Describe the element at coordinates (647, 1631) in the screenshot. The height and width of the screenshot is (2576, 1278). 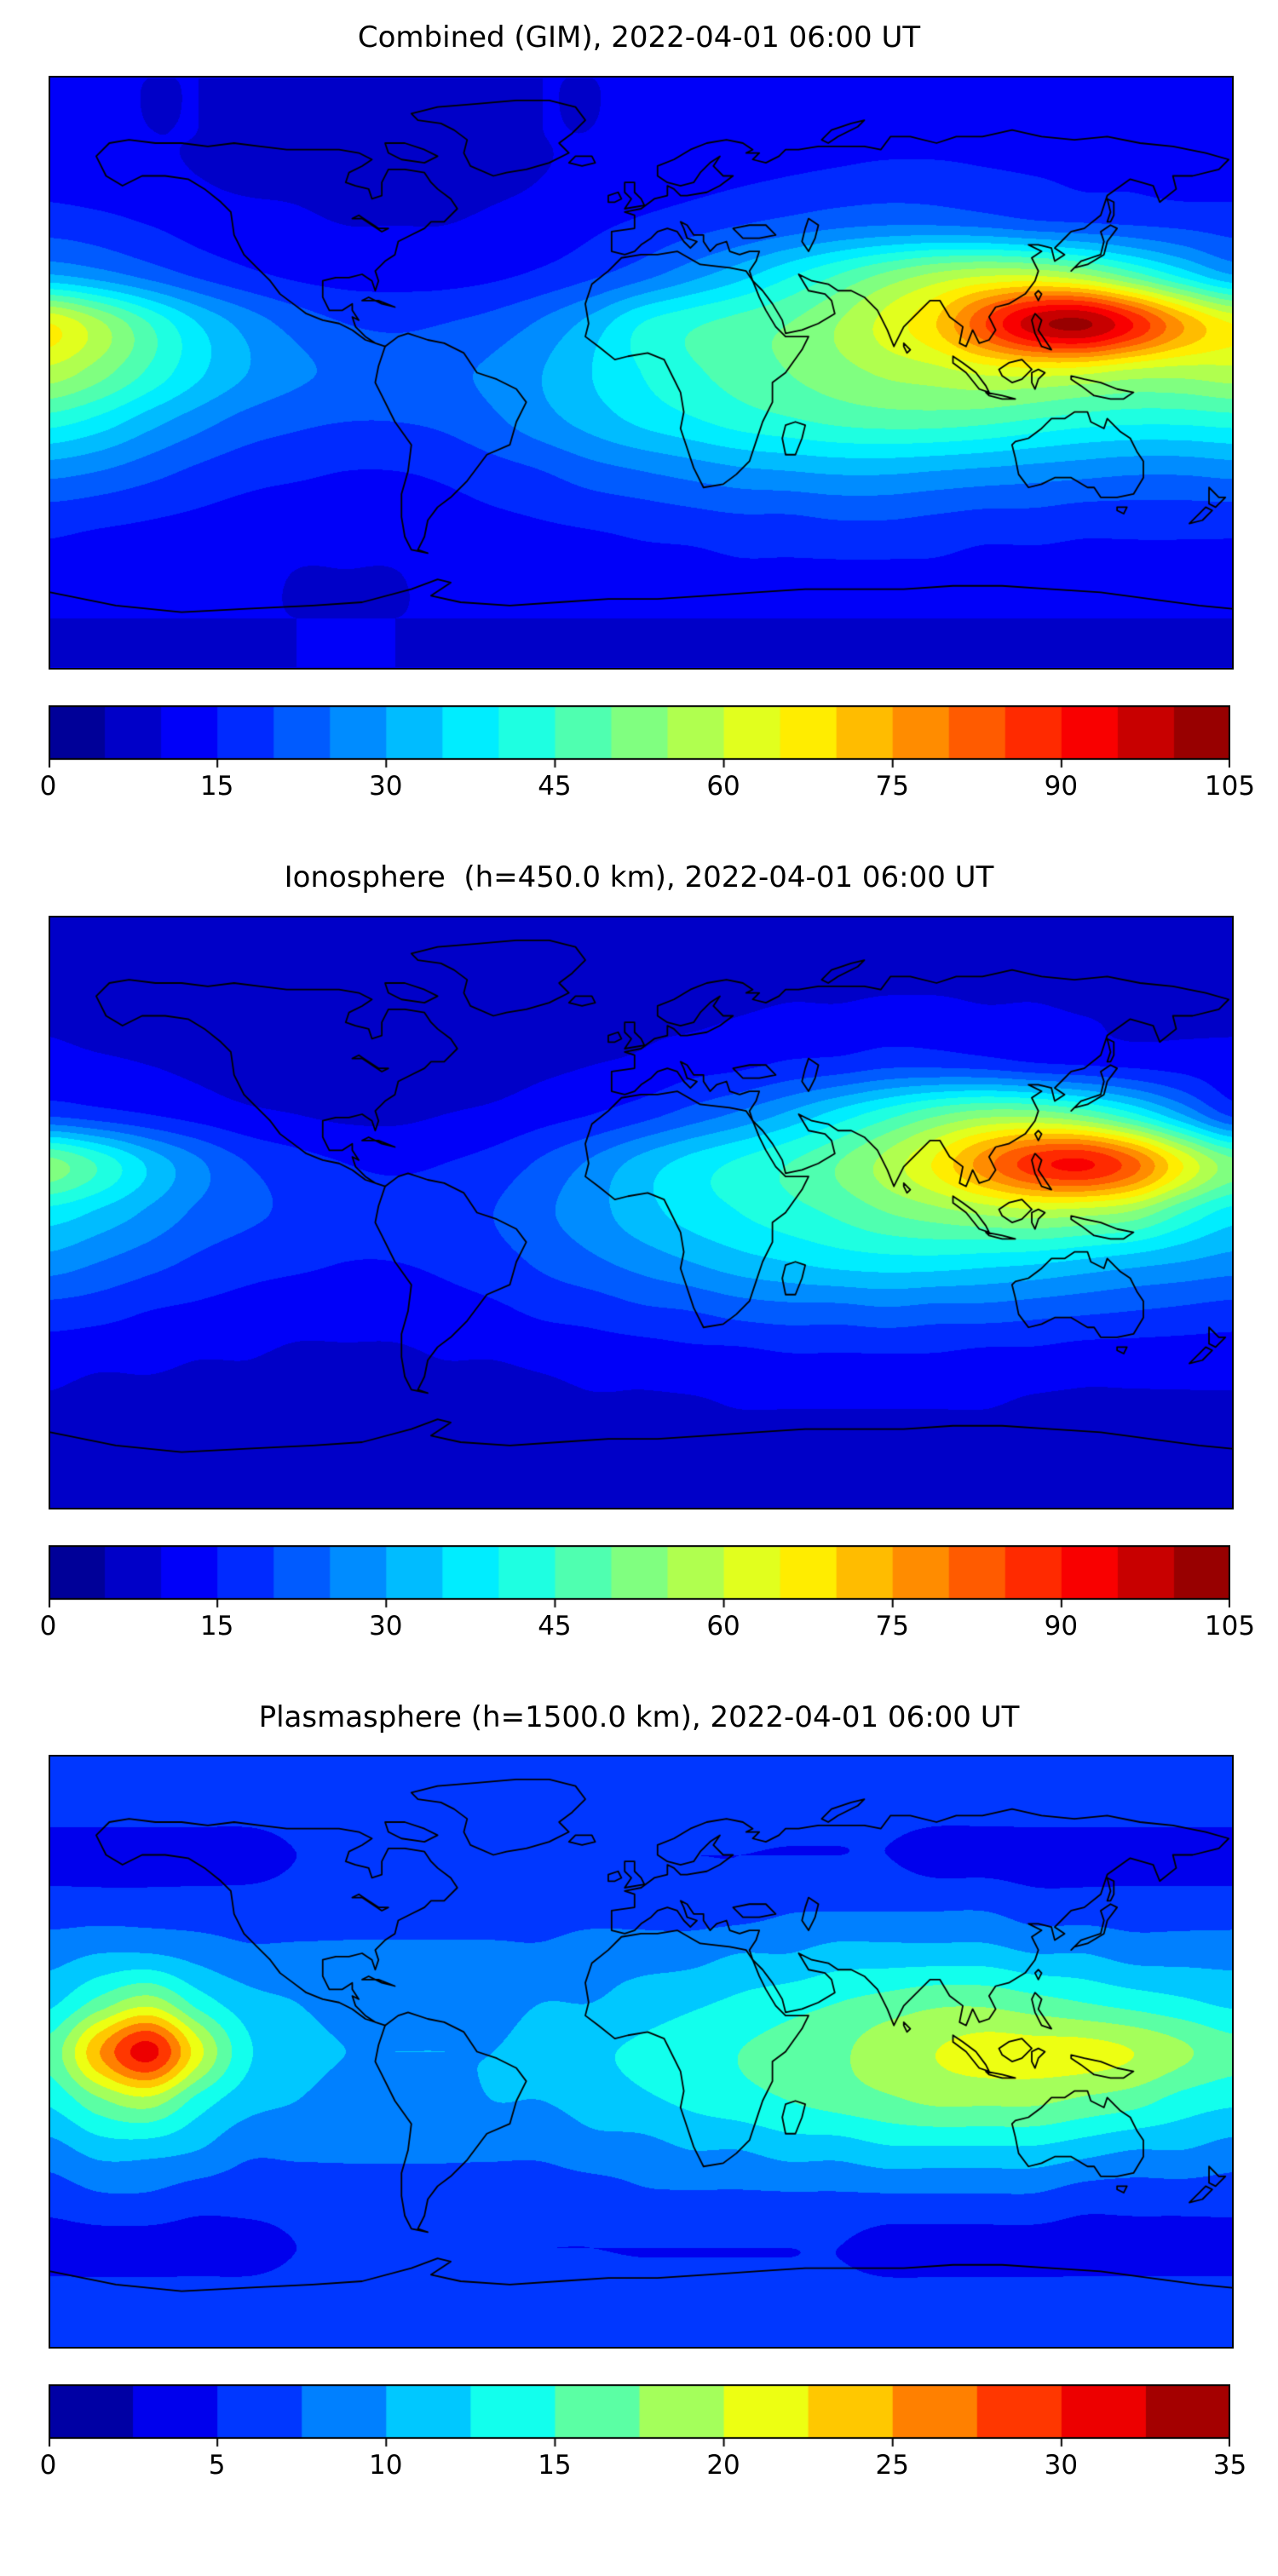
I see `ionosphere-colorbar-ticks: 0 15 30 45 60 75 90 105` at that location.